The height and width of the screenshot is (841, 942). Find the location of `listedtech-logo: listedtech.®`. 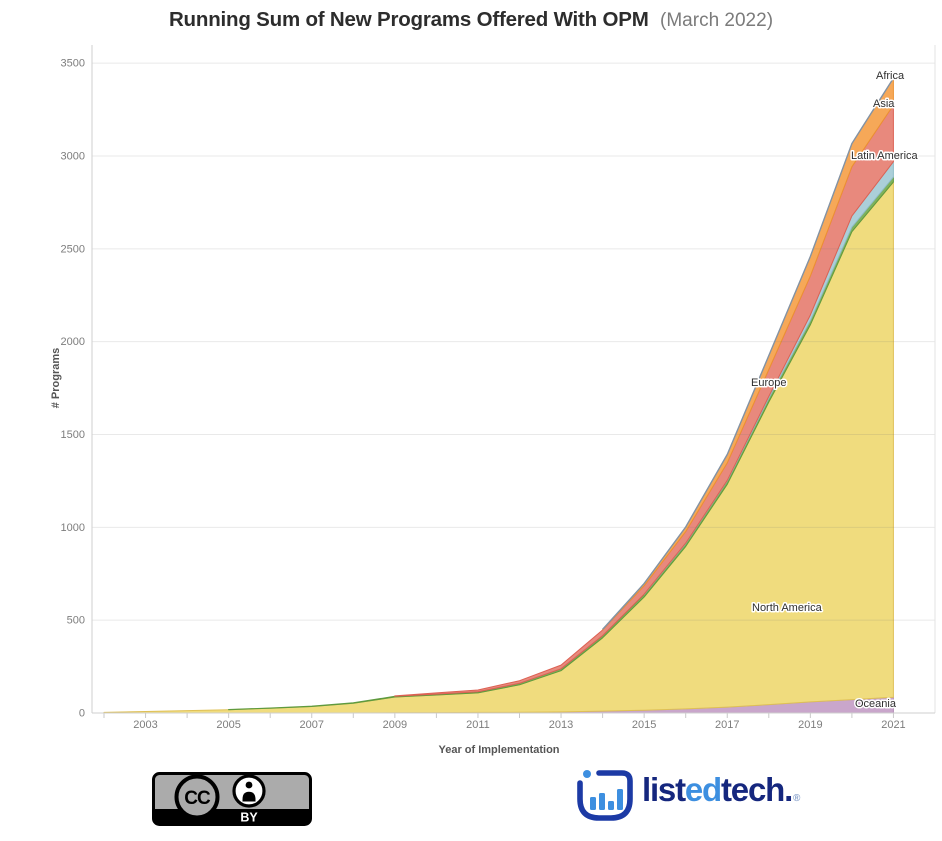

listedtech-logo: listedtech.® is located at coordinates (739, 795).